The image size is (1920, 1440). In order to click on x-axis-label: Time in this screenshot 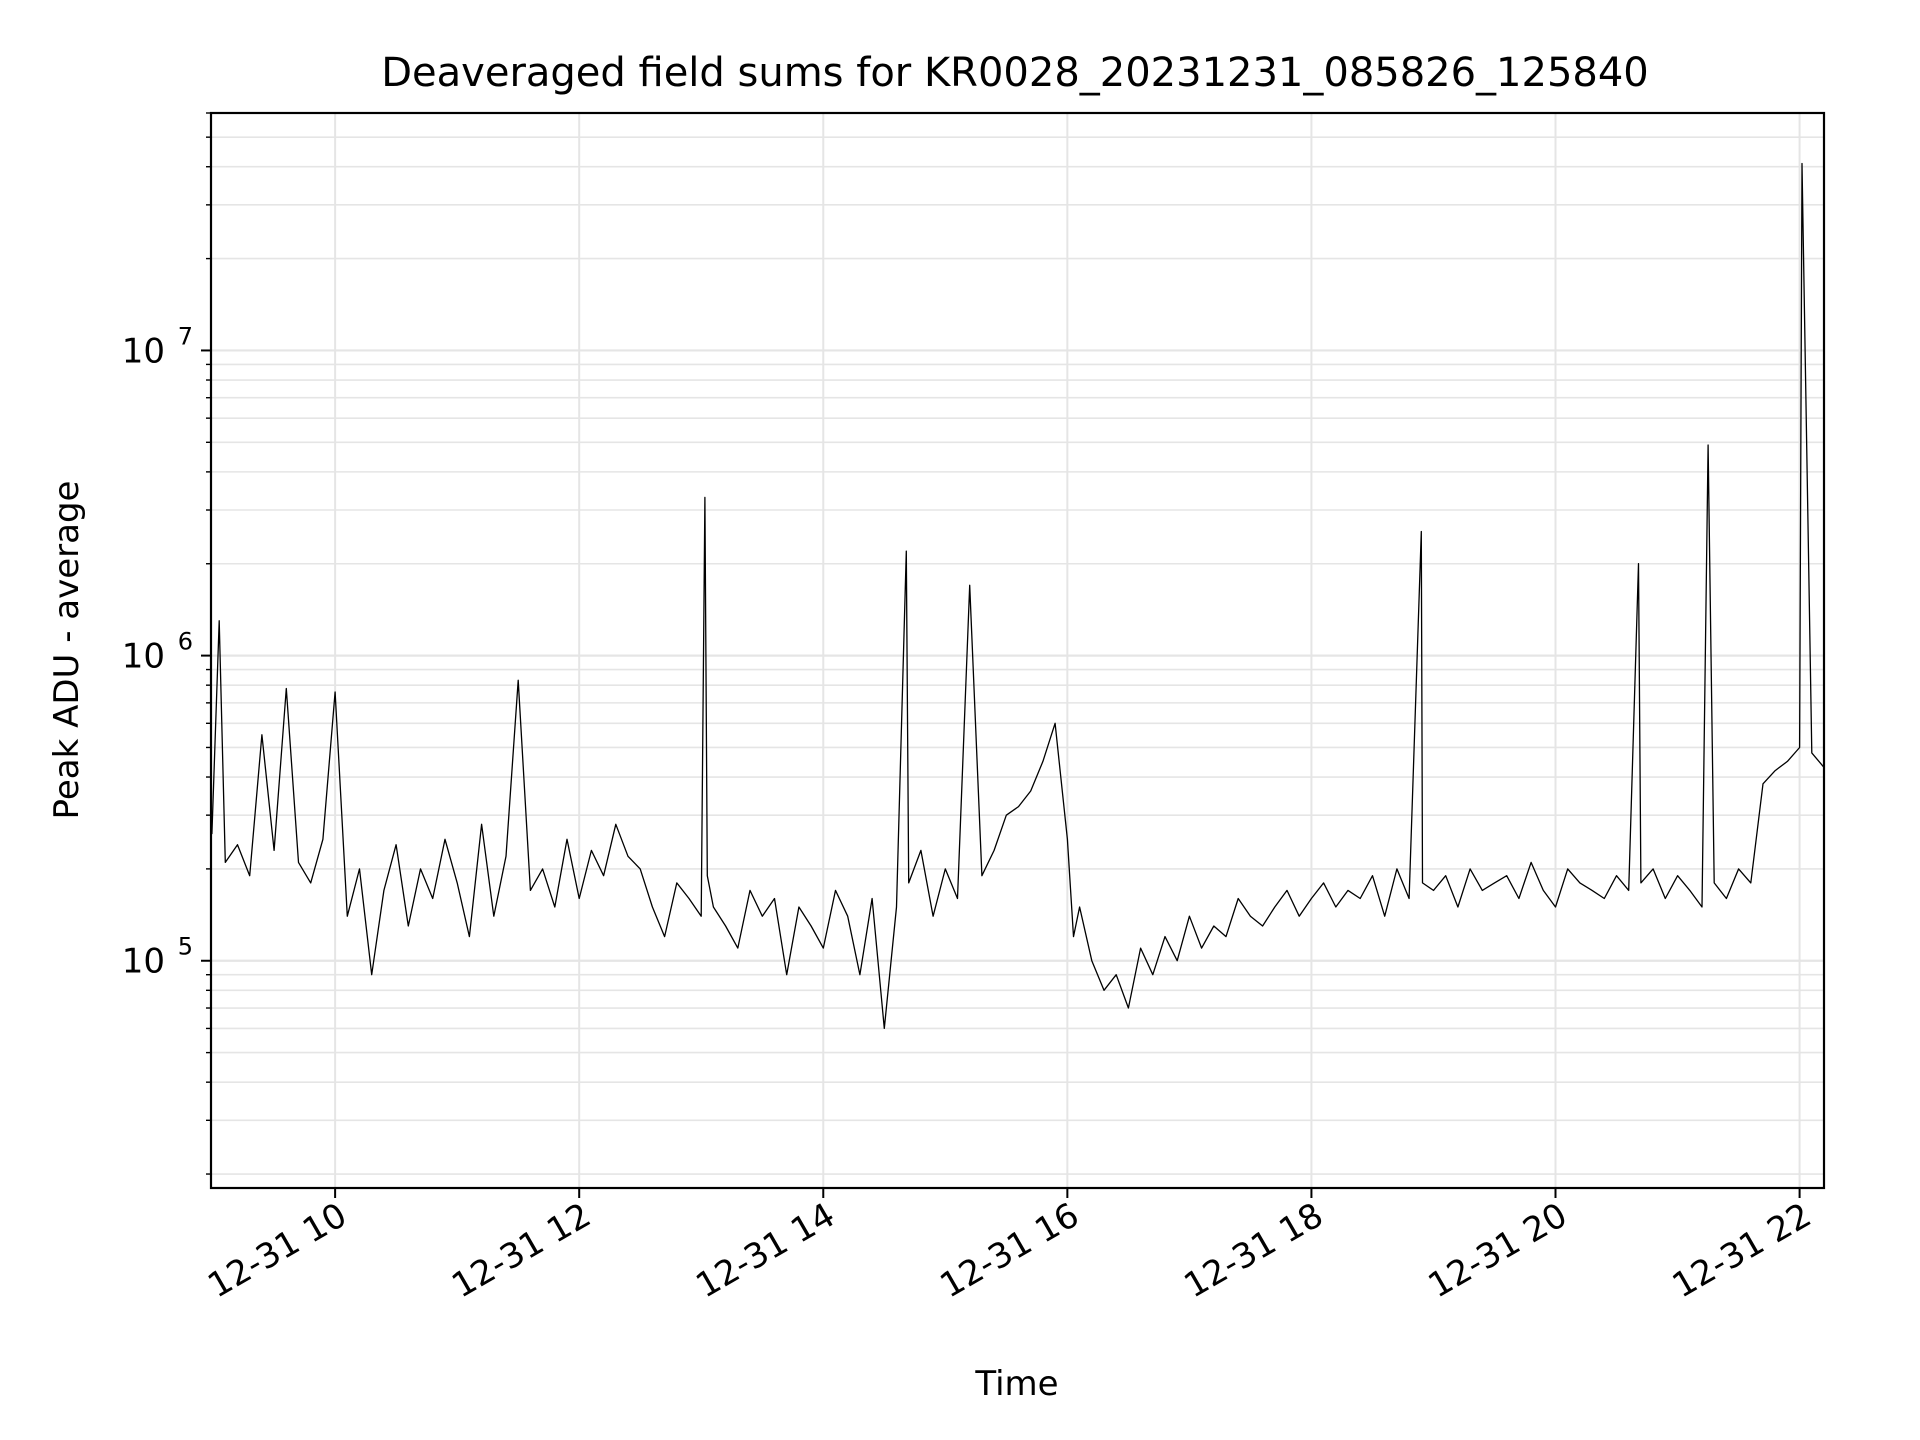, I will do `click(1016, 1384)`.